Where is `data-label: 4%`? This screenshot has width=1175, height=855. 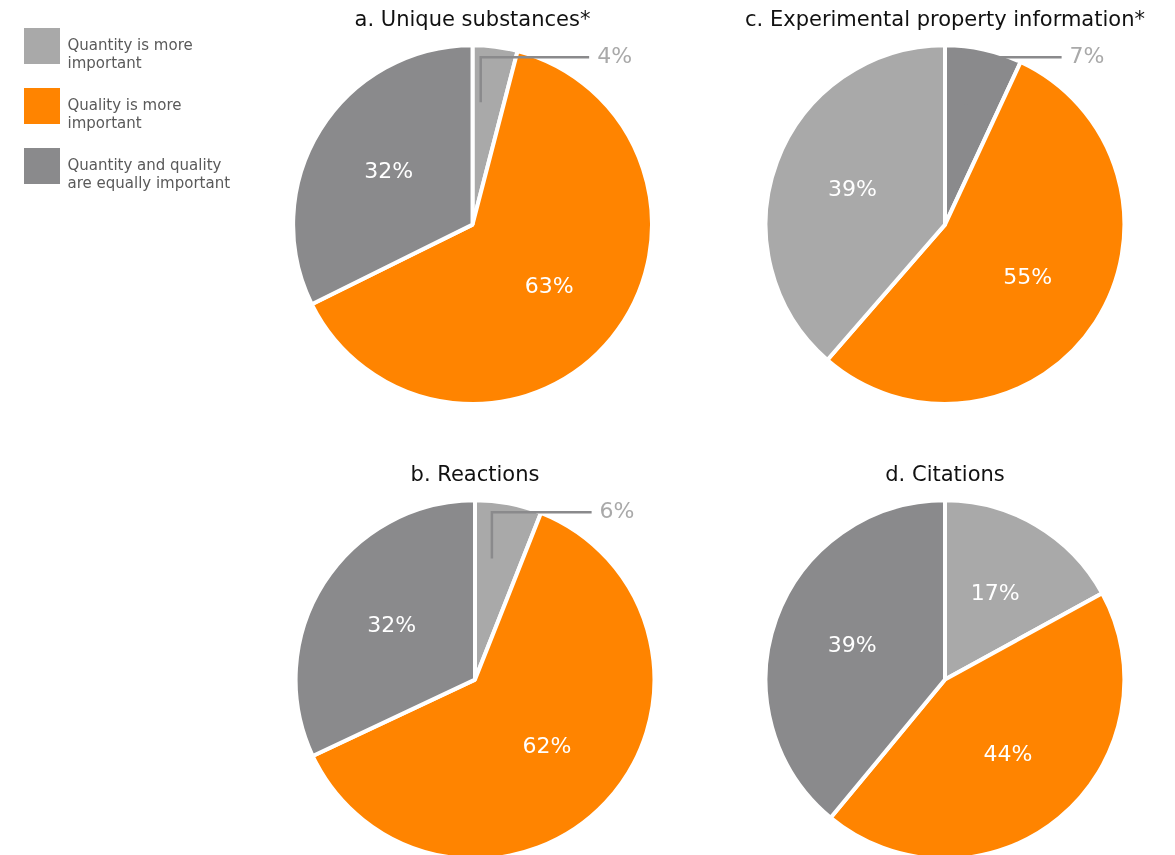 data-label: 4% is located at coordinates (615, 55).